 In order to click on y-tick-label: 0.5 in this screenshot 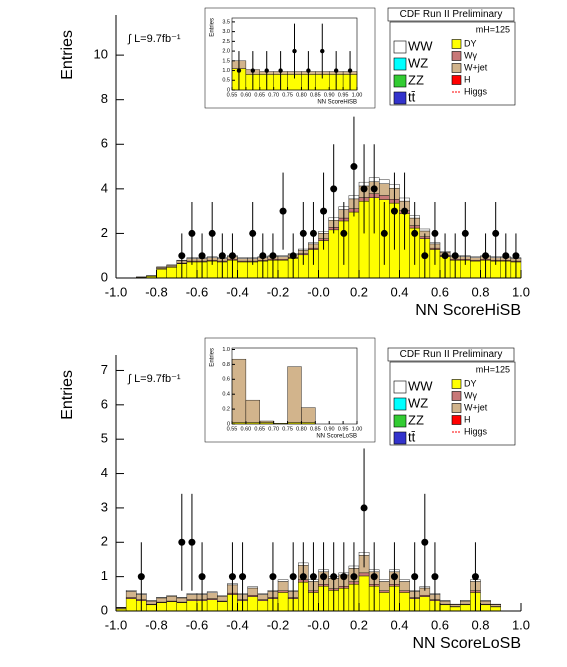, I will do `click(226, 81)`.